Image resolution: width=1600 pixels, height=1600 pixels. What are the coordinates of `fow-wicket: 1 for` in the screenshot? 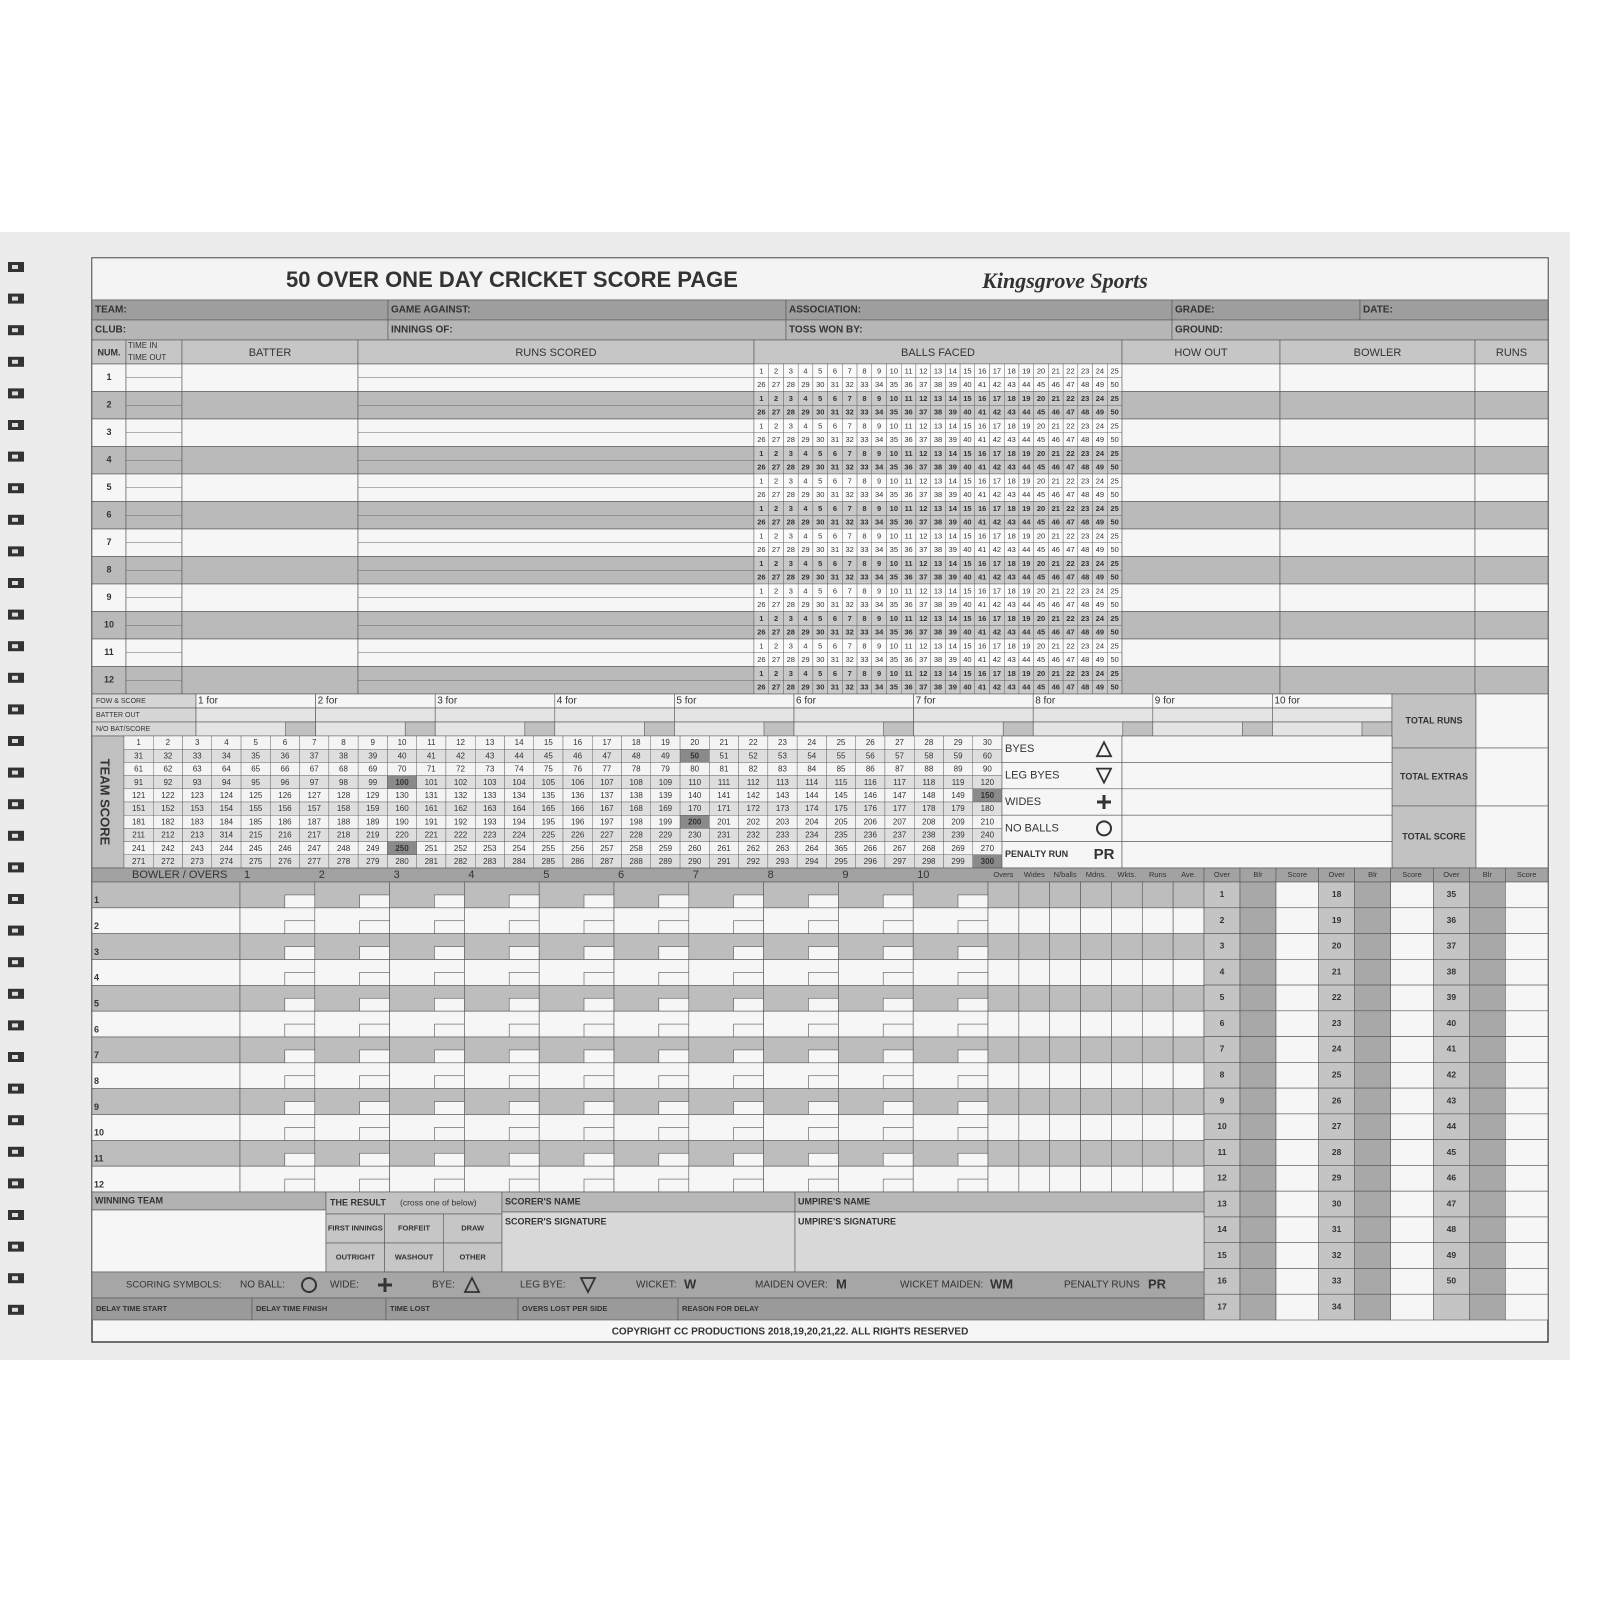 It's located at (208, 701).